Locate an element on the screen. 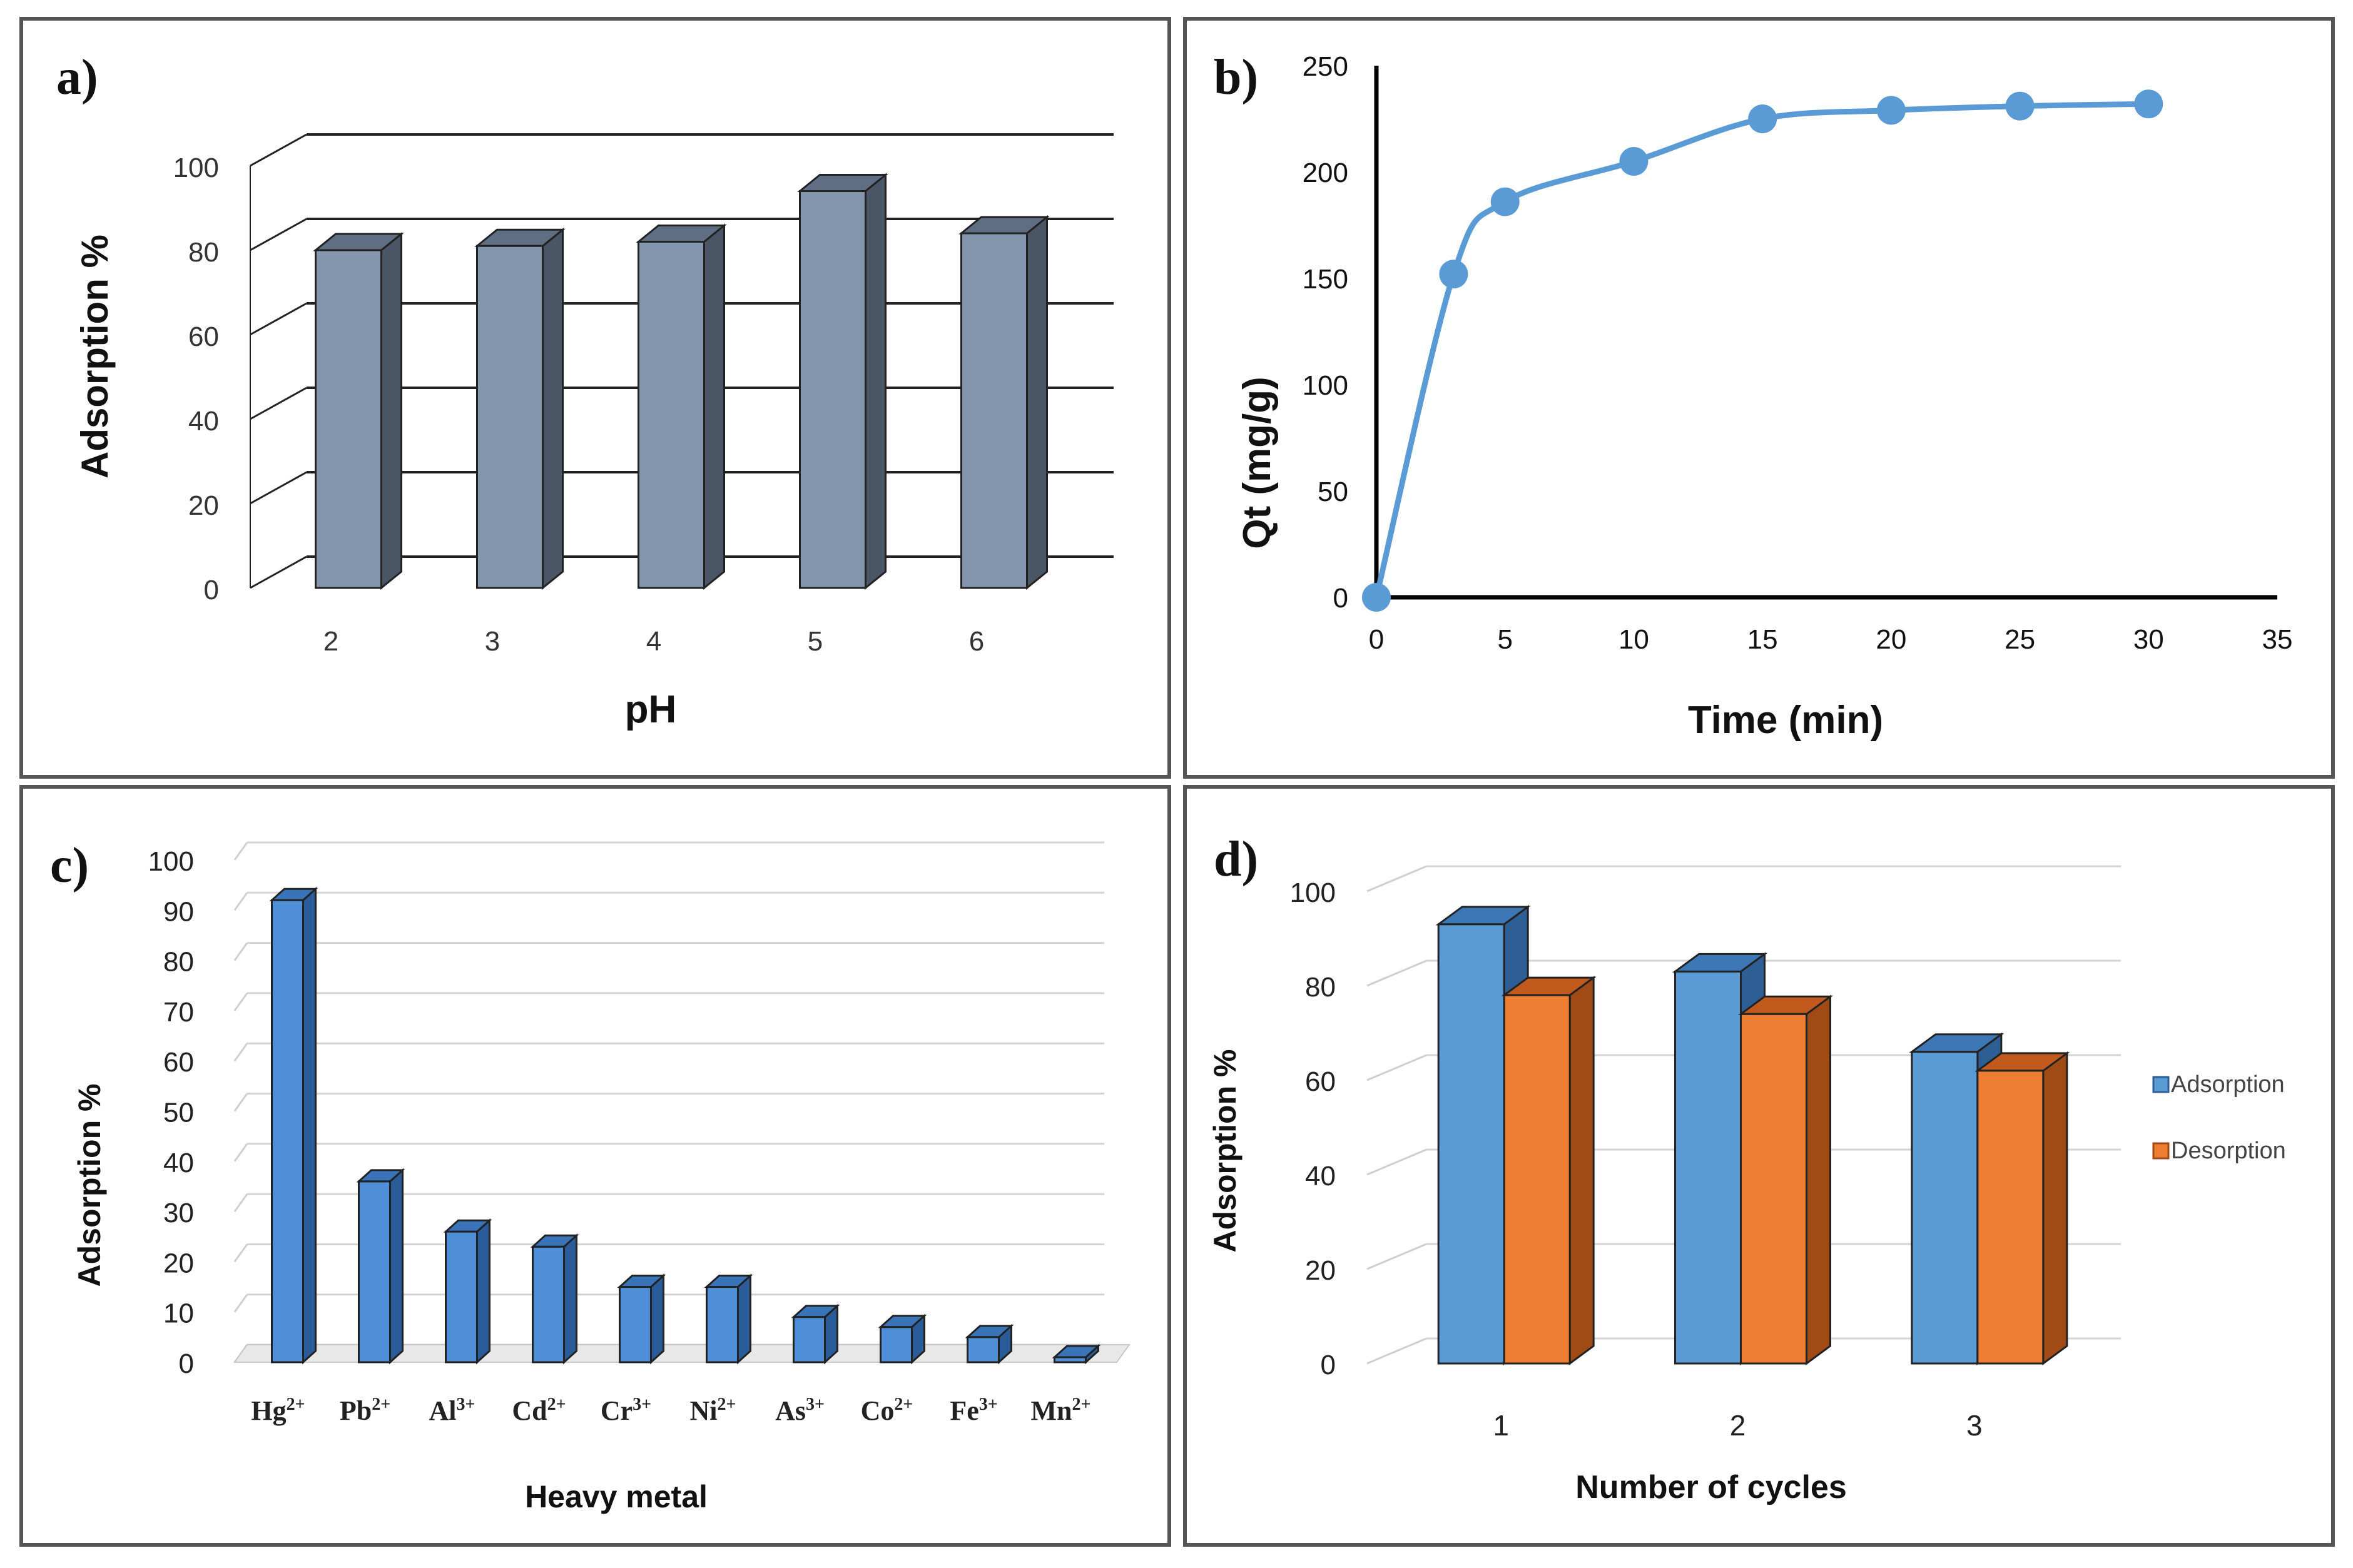  y-tick-label: 250 is located at coordinates (1325, 66).